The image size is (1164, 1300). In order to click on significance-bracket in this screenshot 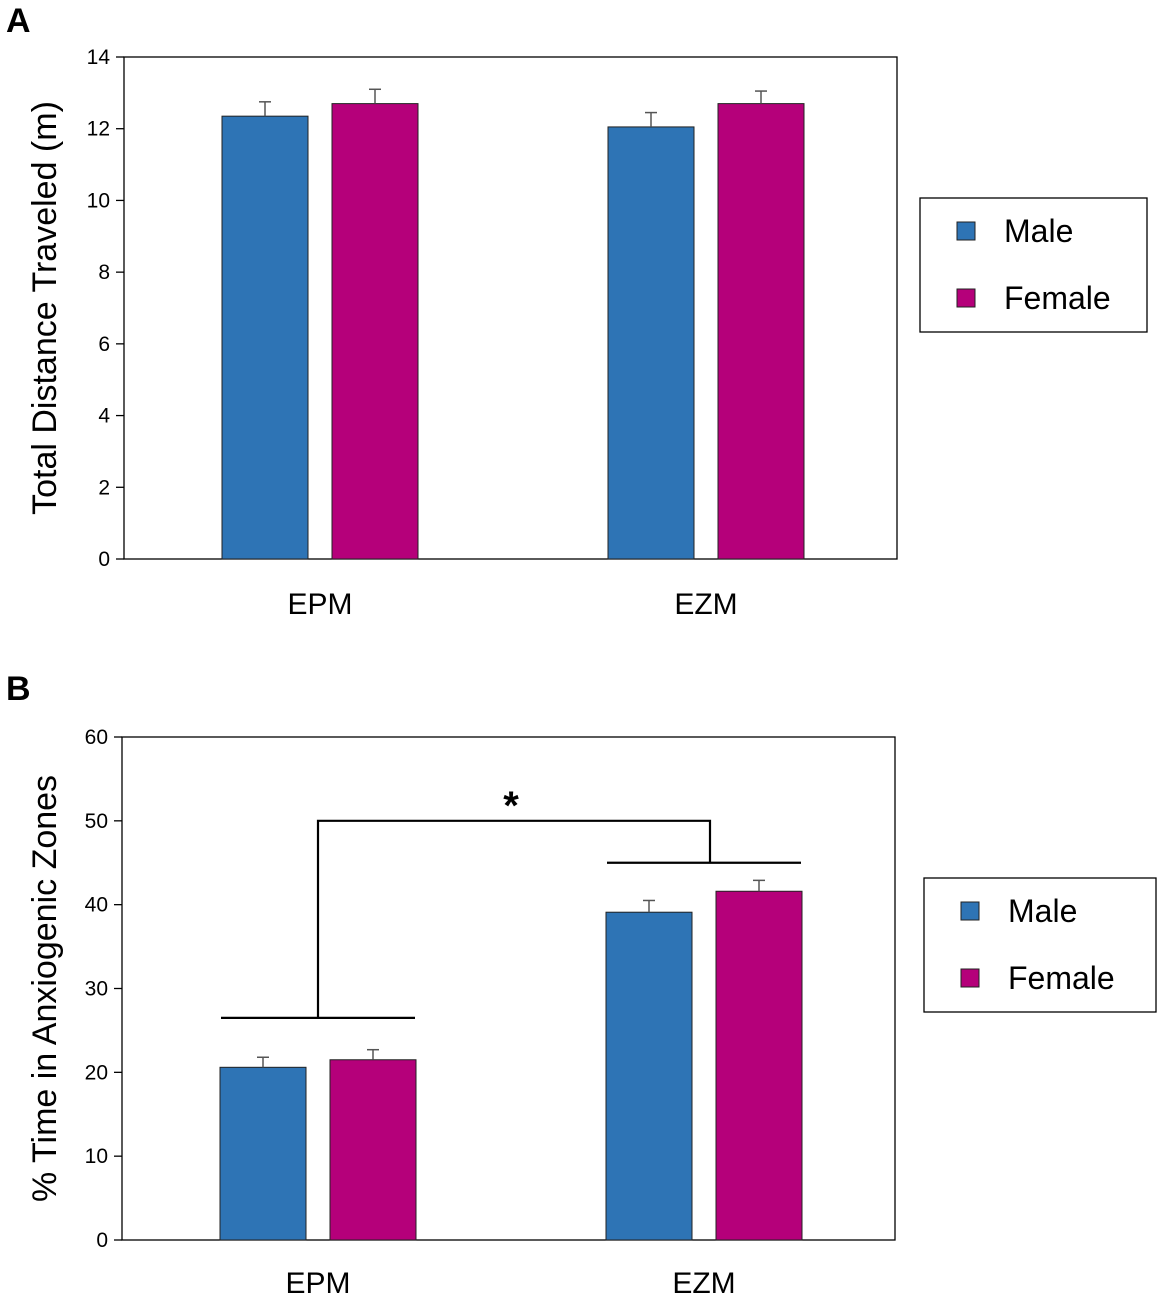, I will do `click(514, 918)`.